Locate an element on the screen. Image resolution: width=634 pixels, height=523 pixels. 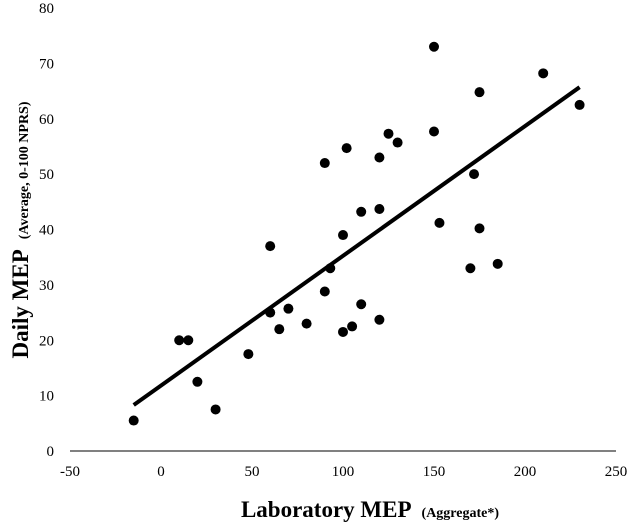
x-axis-ticks: -50 0 50 100 150 200 250 is located at coordinates (343, 472).